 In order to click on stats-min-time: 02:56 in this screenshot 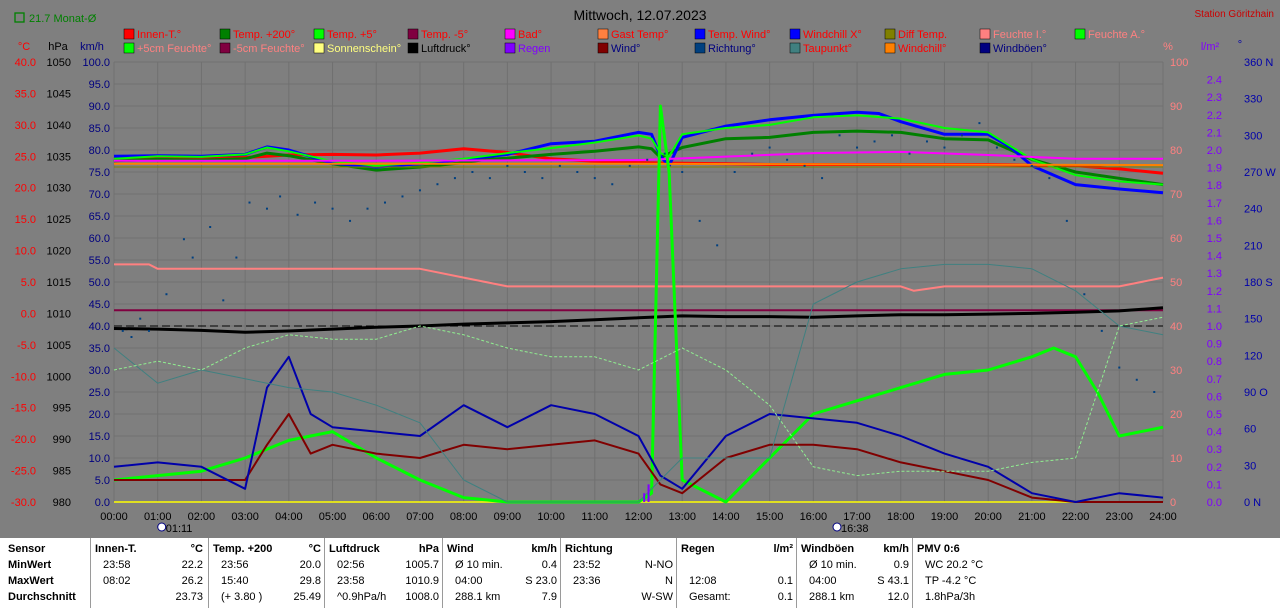, I will do `click(351, 565)`.